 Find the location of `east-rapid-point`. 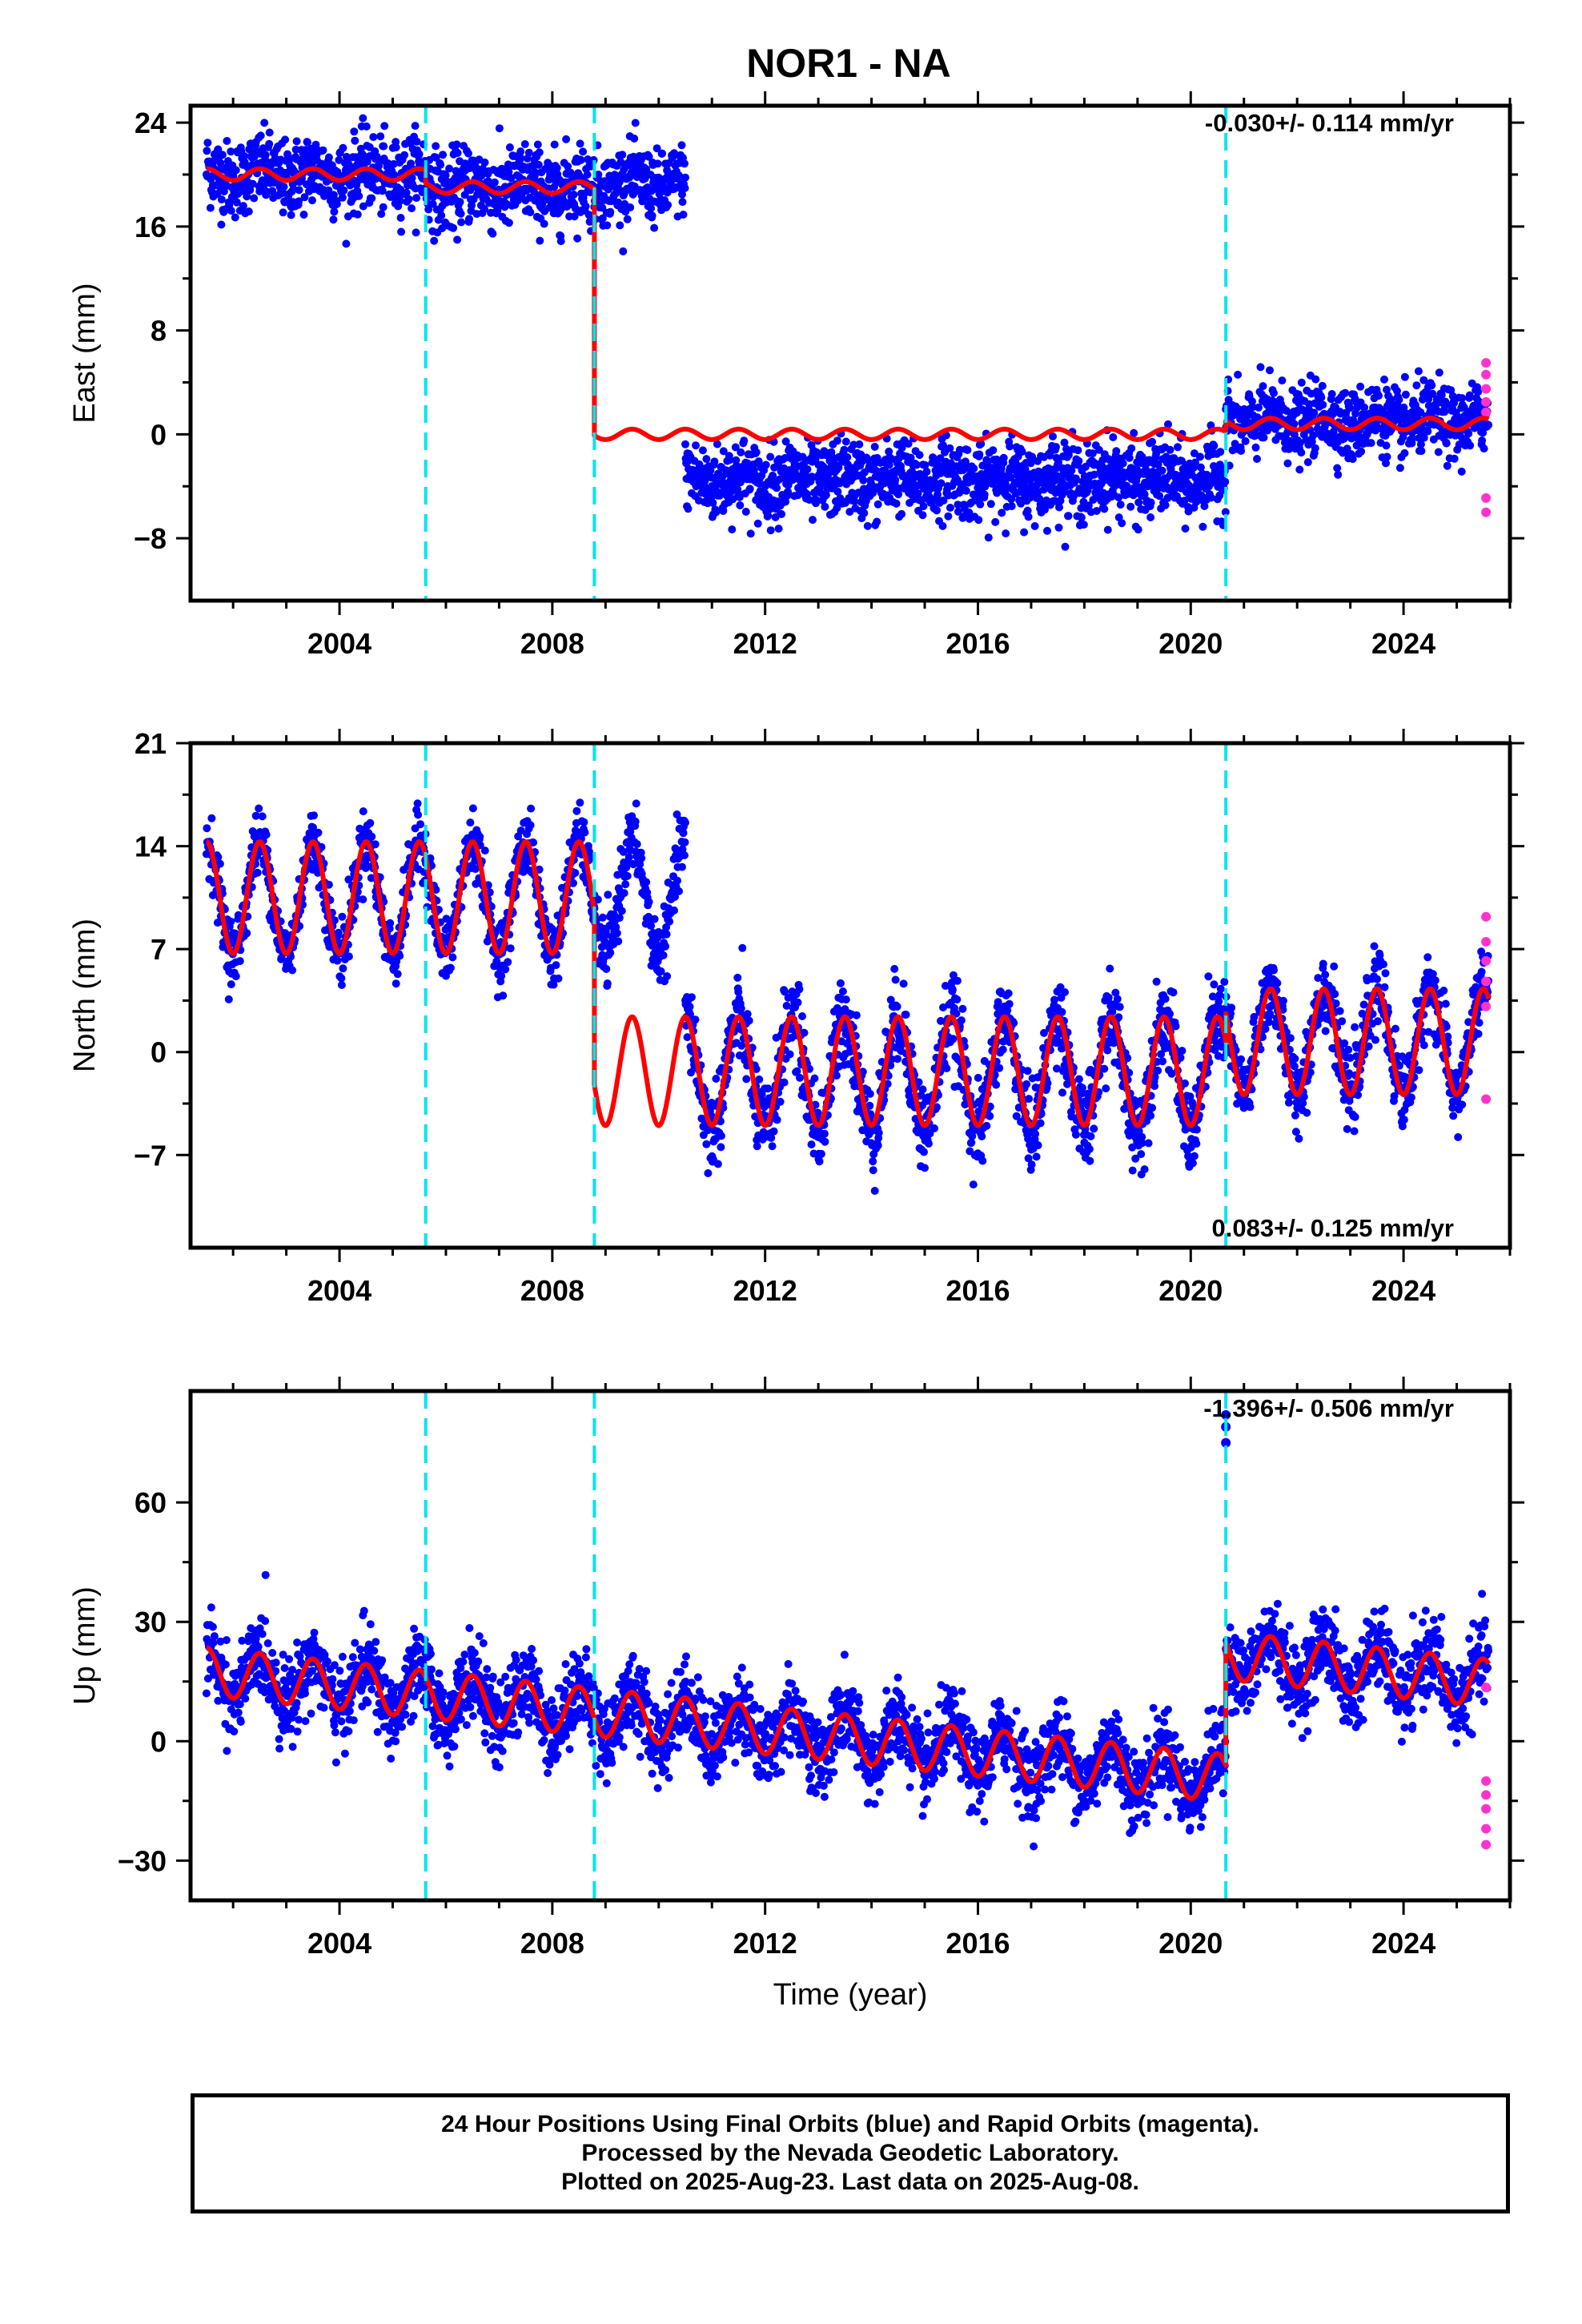

east-rapid-point is located at coordinates (1487, 401).